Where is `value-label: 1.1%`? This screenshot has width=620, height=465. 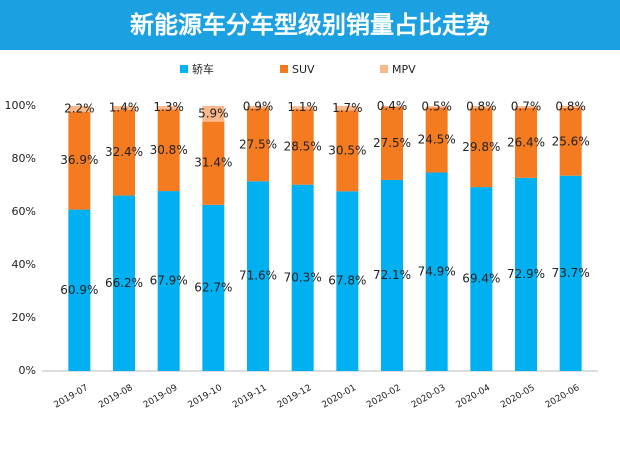
value-label: 1.1% is located at coordinates (302, 107).